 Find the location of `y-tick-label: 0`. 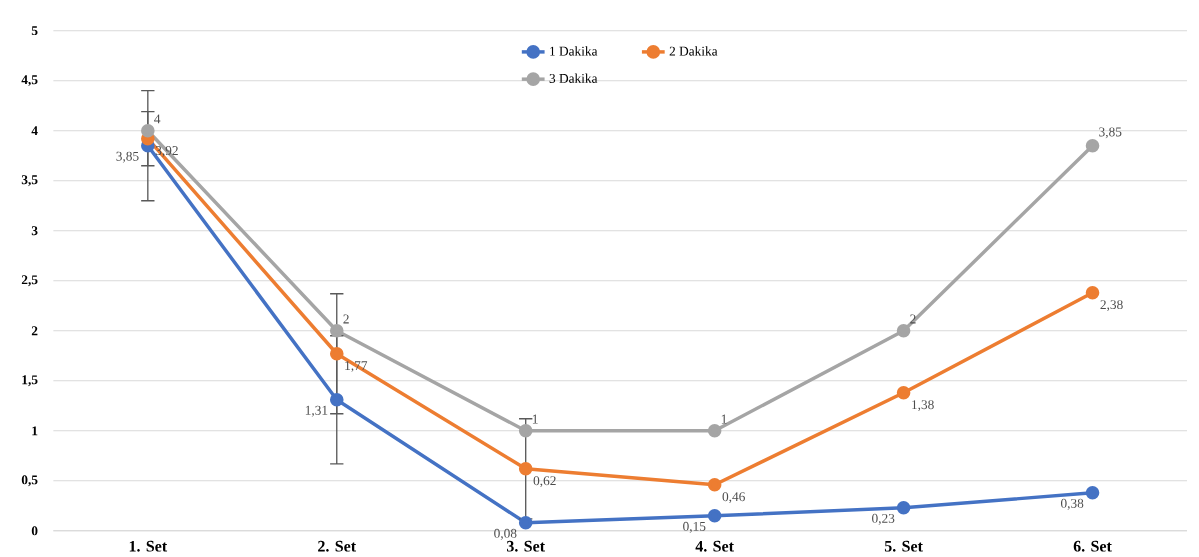

y-tick-label: 0 is located at coordinates (34, 531).